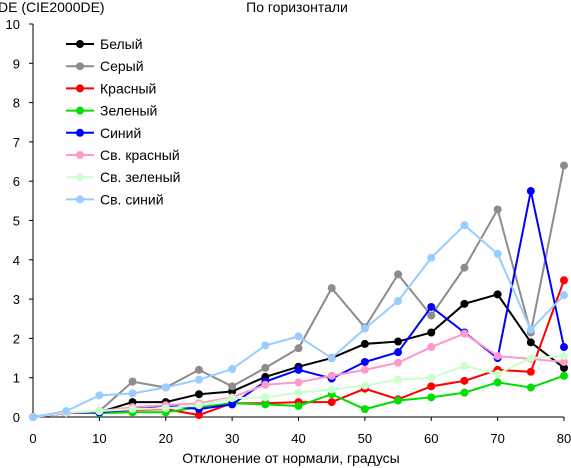 Image resolution: width=571 pixels, height=468 pixels. I want to click on x-tick-label: 40, so click(298, 438).